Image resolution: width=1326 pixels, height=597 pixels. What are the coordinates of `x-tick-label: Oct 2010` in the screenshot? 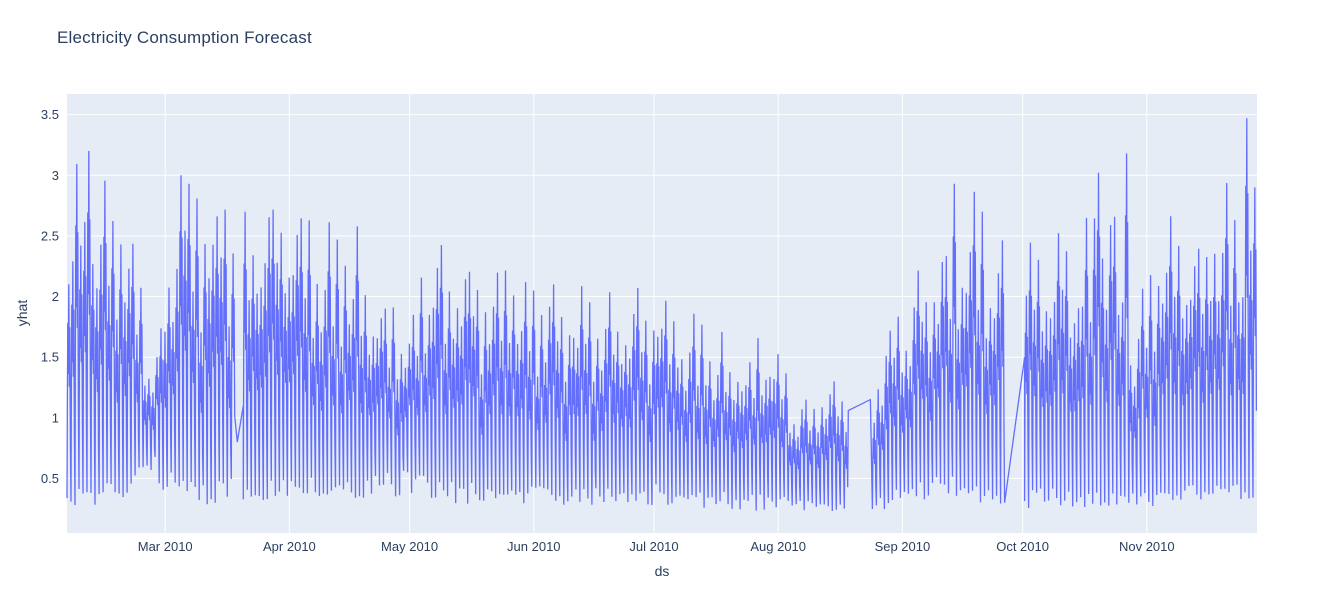 It's located at (1022, 546).